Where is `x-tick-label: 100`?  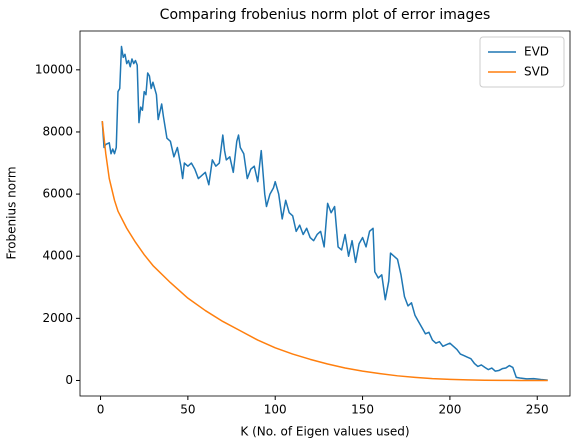
x-tick-label: 100 is located at coordinates (275, 410).